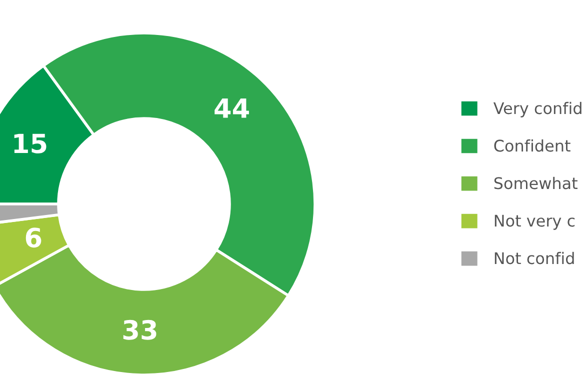  What do you see at coordinates (30, 144) in the screenshot?
I see `data-label: 15` at bounding box center [30, 144].